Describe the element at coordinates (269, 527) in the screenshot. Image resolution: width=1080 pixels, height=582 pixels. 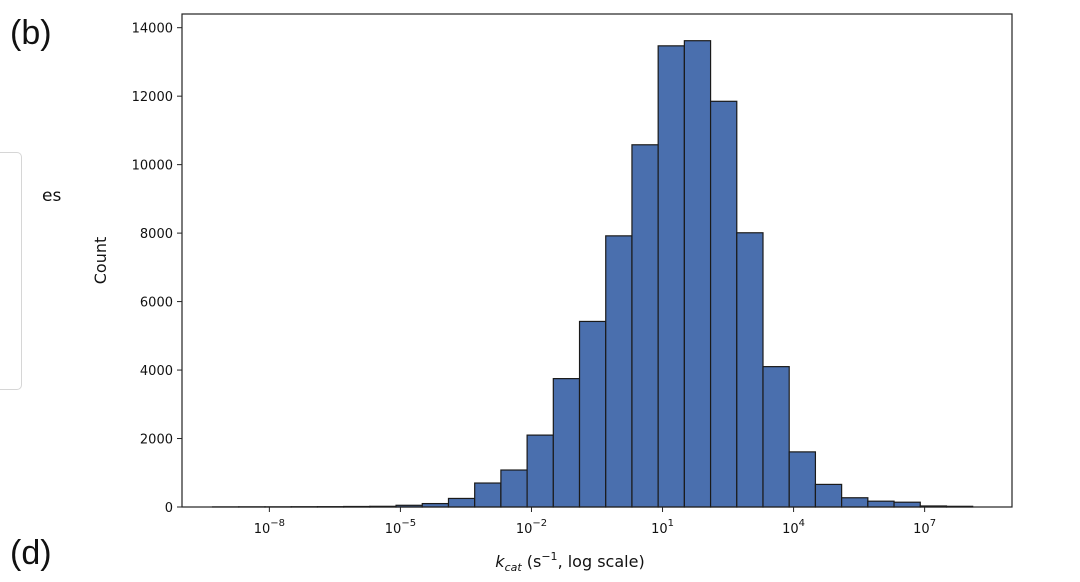
I see `x-tick-label: 10⁻⁸` at that location.